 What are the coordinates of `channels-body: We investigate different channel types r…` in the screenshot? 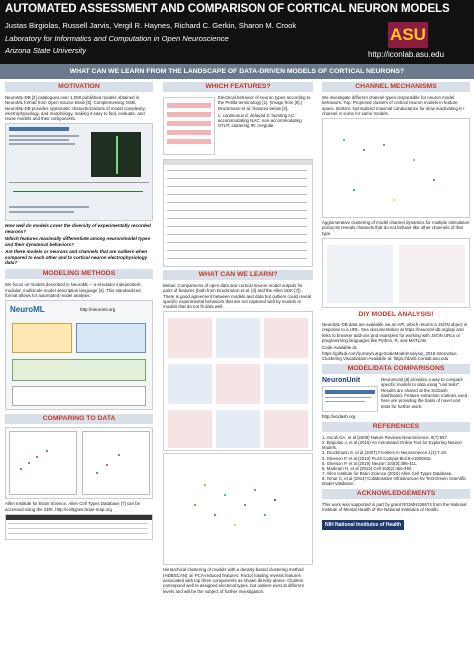 It's located at (393, 105).